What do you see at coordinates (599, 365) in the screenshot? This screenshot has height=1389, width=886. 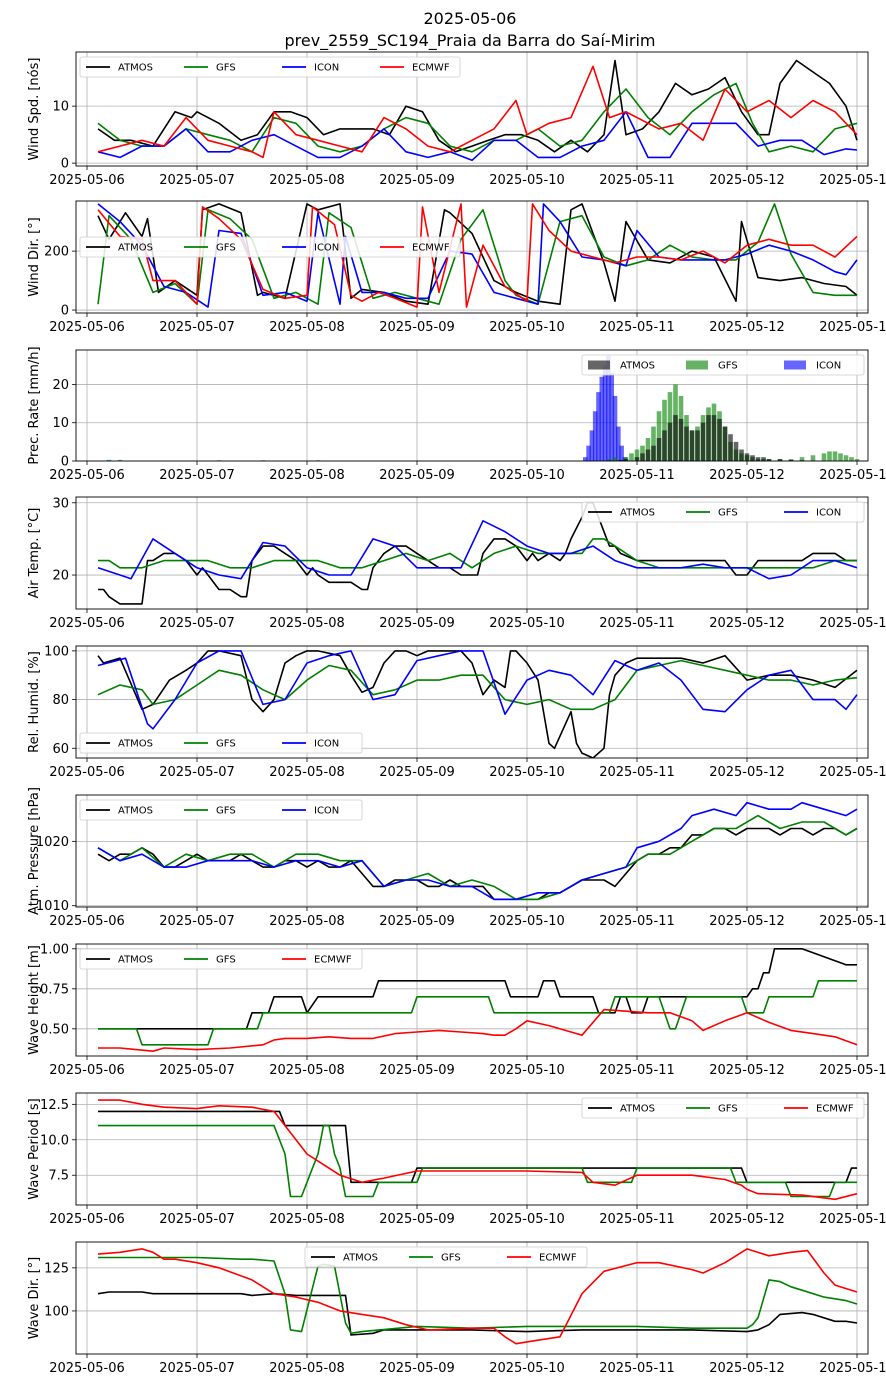 I see `legend-swatch` at bounding box center [599, 365].